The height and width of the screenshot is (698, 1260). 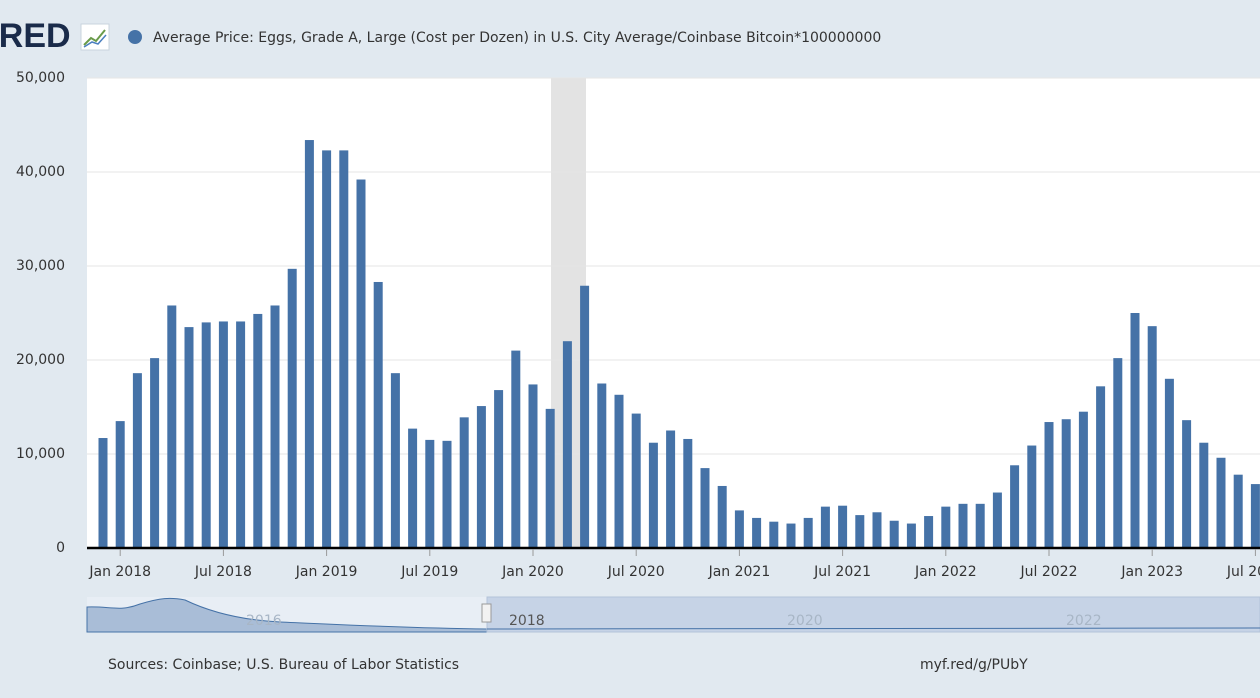 What do you see at coordinates (35, 36) in the screenshot?
I see `logo: FRED` at bounding box center [35, 36].